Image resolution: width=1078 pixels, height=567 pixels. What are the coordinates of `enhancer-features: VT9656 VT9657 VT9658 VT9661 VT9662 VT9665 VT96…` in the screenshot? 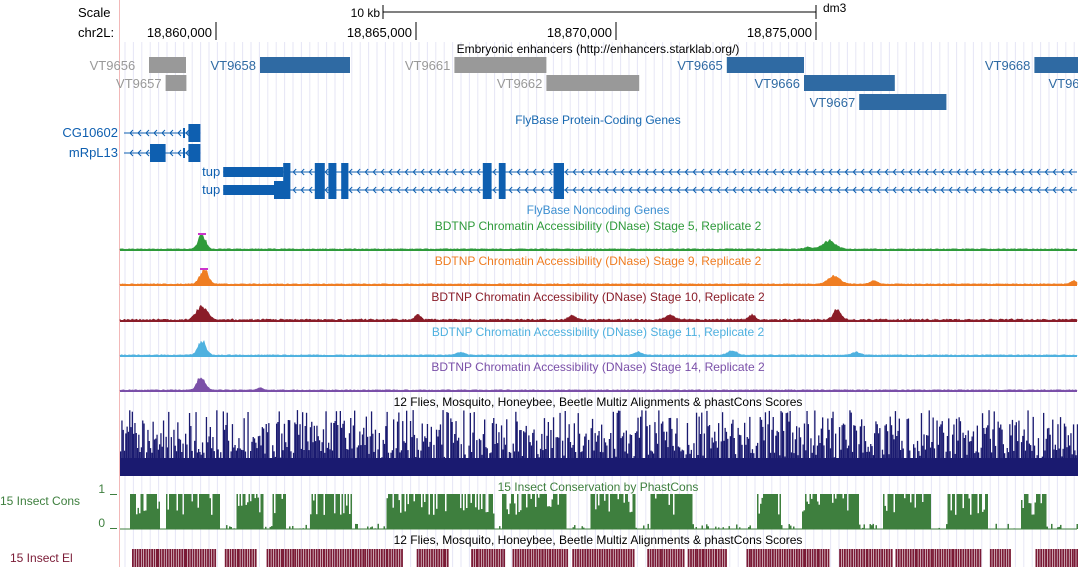 It's located at (584, 83).